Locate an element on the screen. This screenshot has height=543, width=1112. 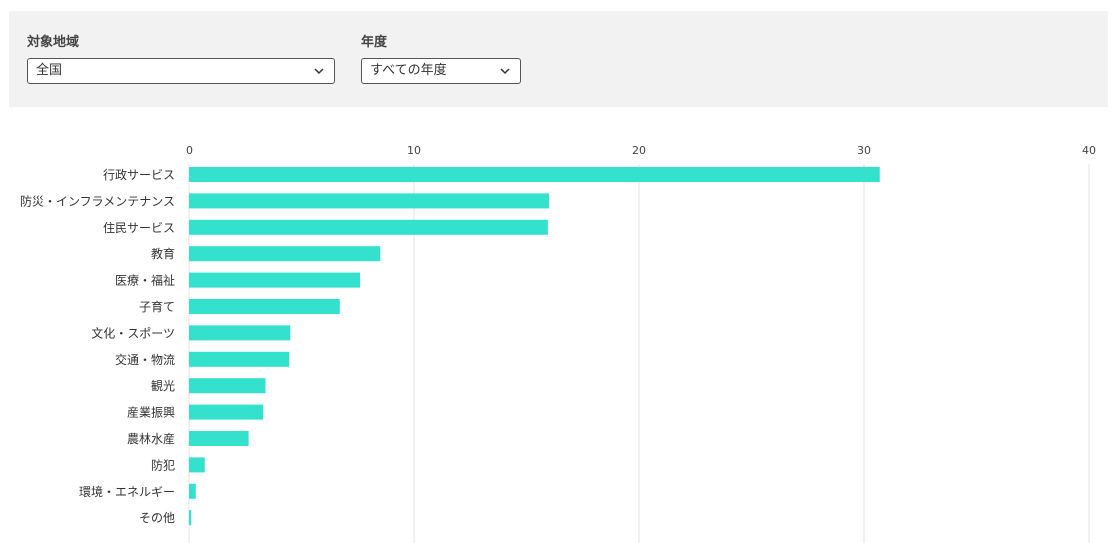
region-filter: 対象地域 全国 is located at coordinates (181, 58).